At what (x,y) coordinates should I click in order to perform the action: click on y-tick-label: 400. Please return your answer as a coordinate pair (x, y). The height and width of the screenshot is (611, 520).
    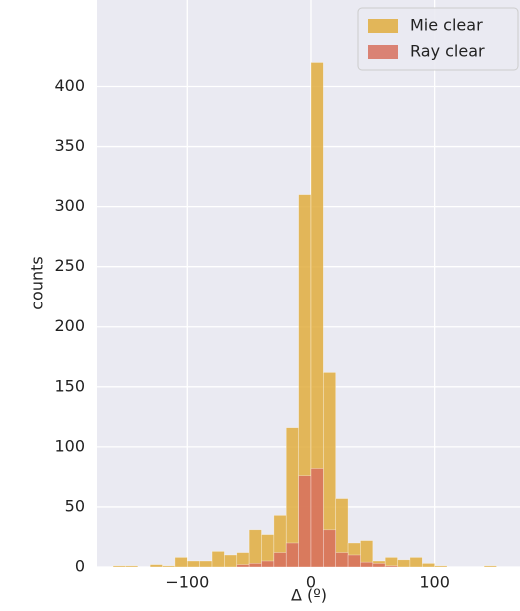
    Looking at the image, I should click on (69, 85).